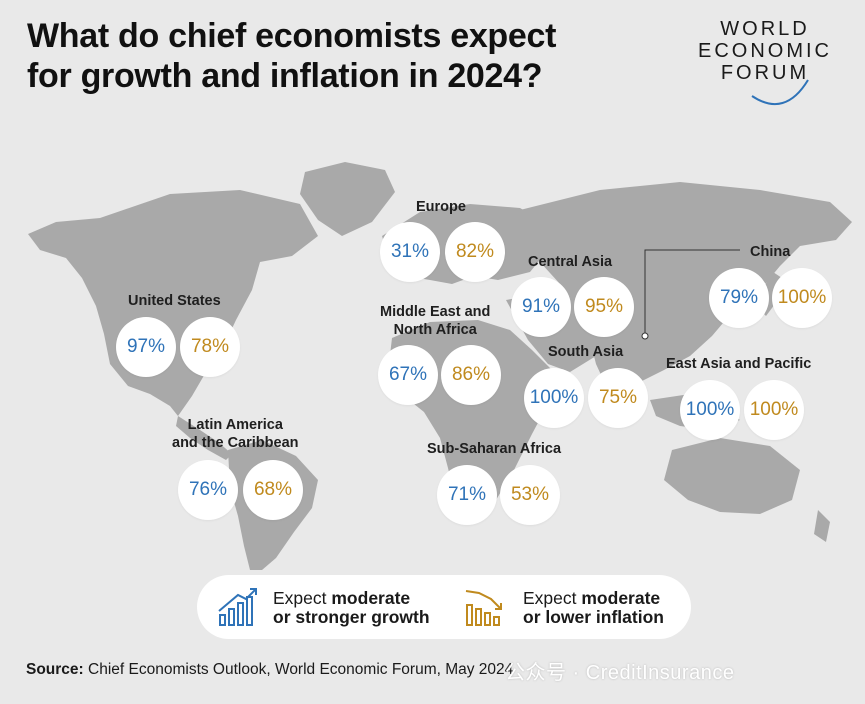 This screenshot has width=865, height=704. Describe the element at coordinates (408, 375) in the screenshot. I see `mena-growth-value: 67%` at that location.